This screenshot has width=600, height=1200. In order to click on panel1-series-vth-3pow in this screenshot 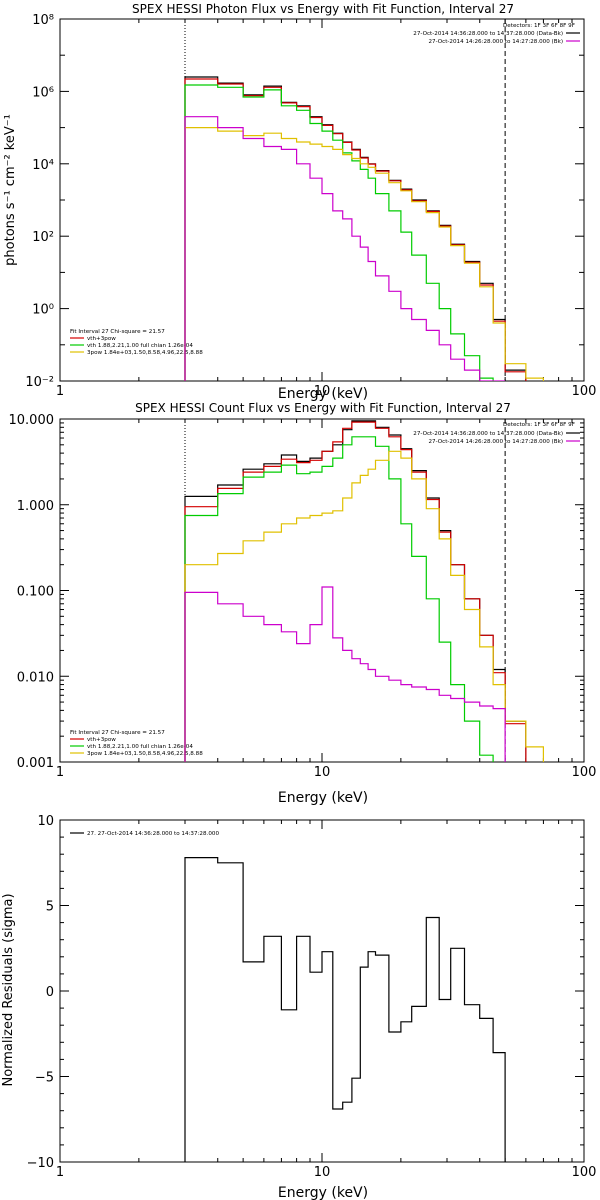, I will do `click(355, 229)`.